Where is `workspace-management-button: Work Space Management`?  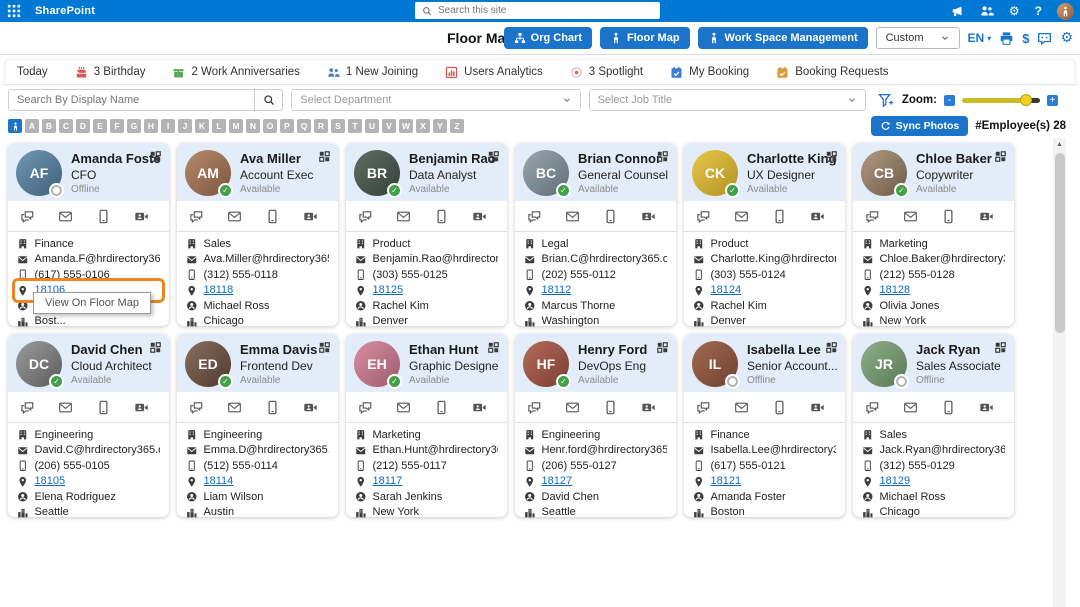 workspace-management-button: Work Space Management is located at coordinates (782, 38).